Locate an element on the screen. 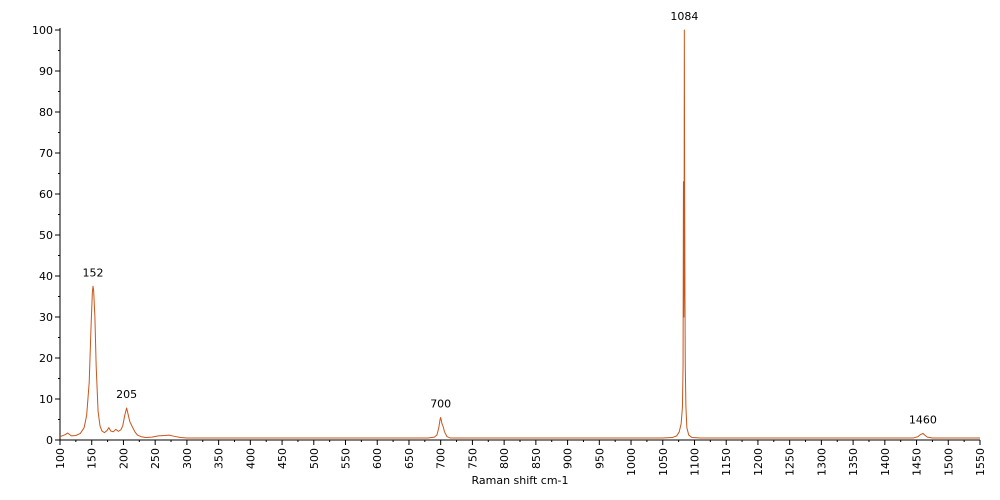  y-tick-label: 30 is located at coordinates (46, 317).